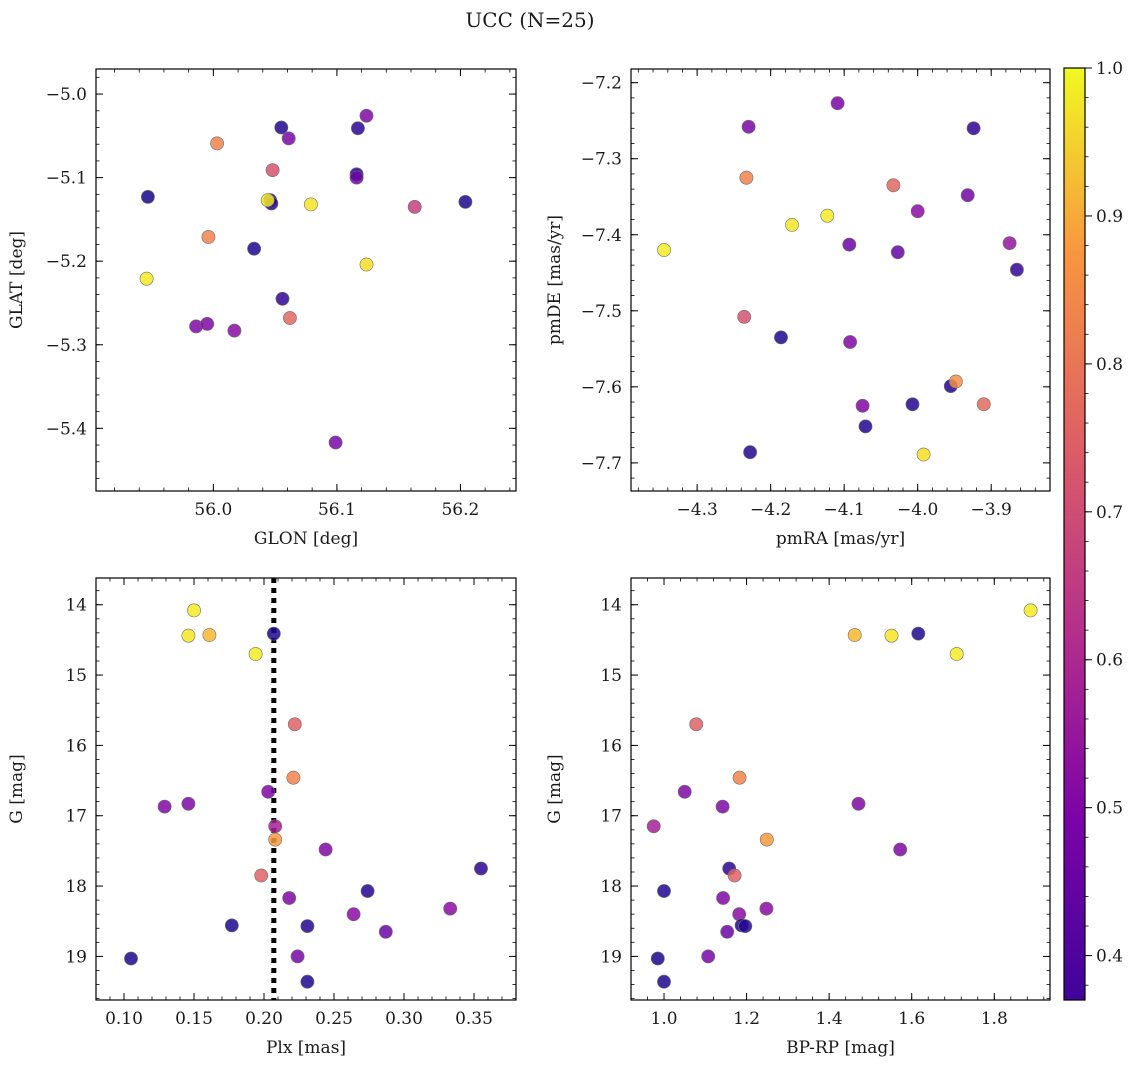  I want to click on y-tick-label: −5.2, so click(66, 262).